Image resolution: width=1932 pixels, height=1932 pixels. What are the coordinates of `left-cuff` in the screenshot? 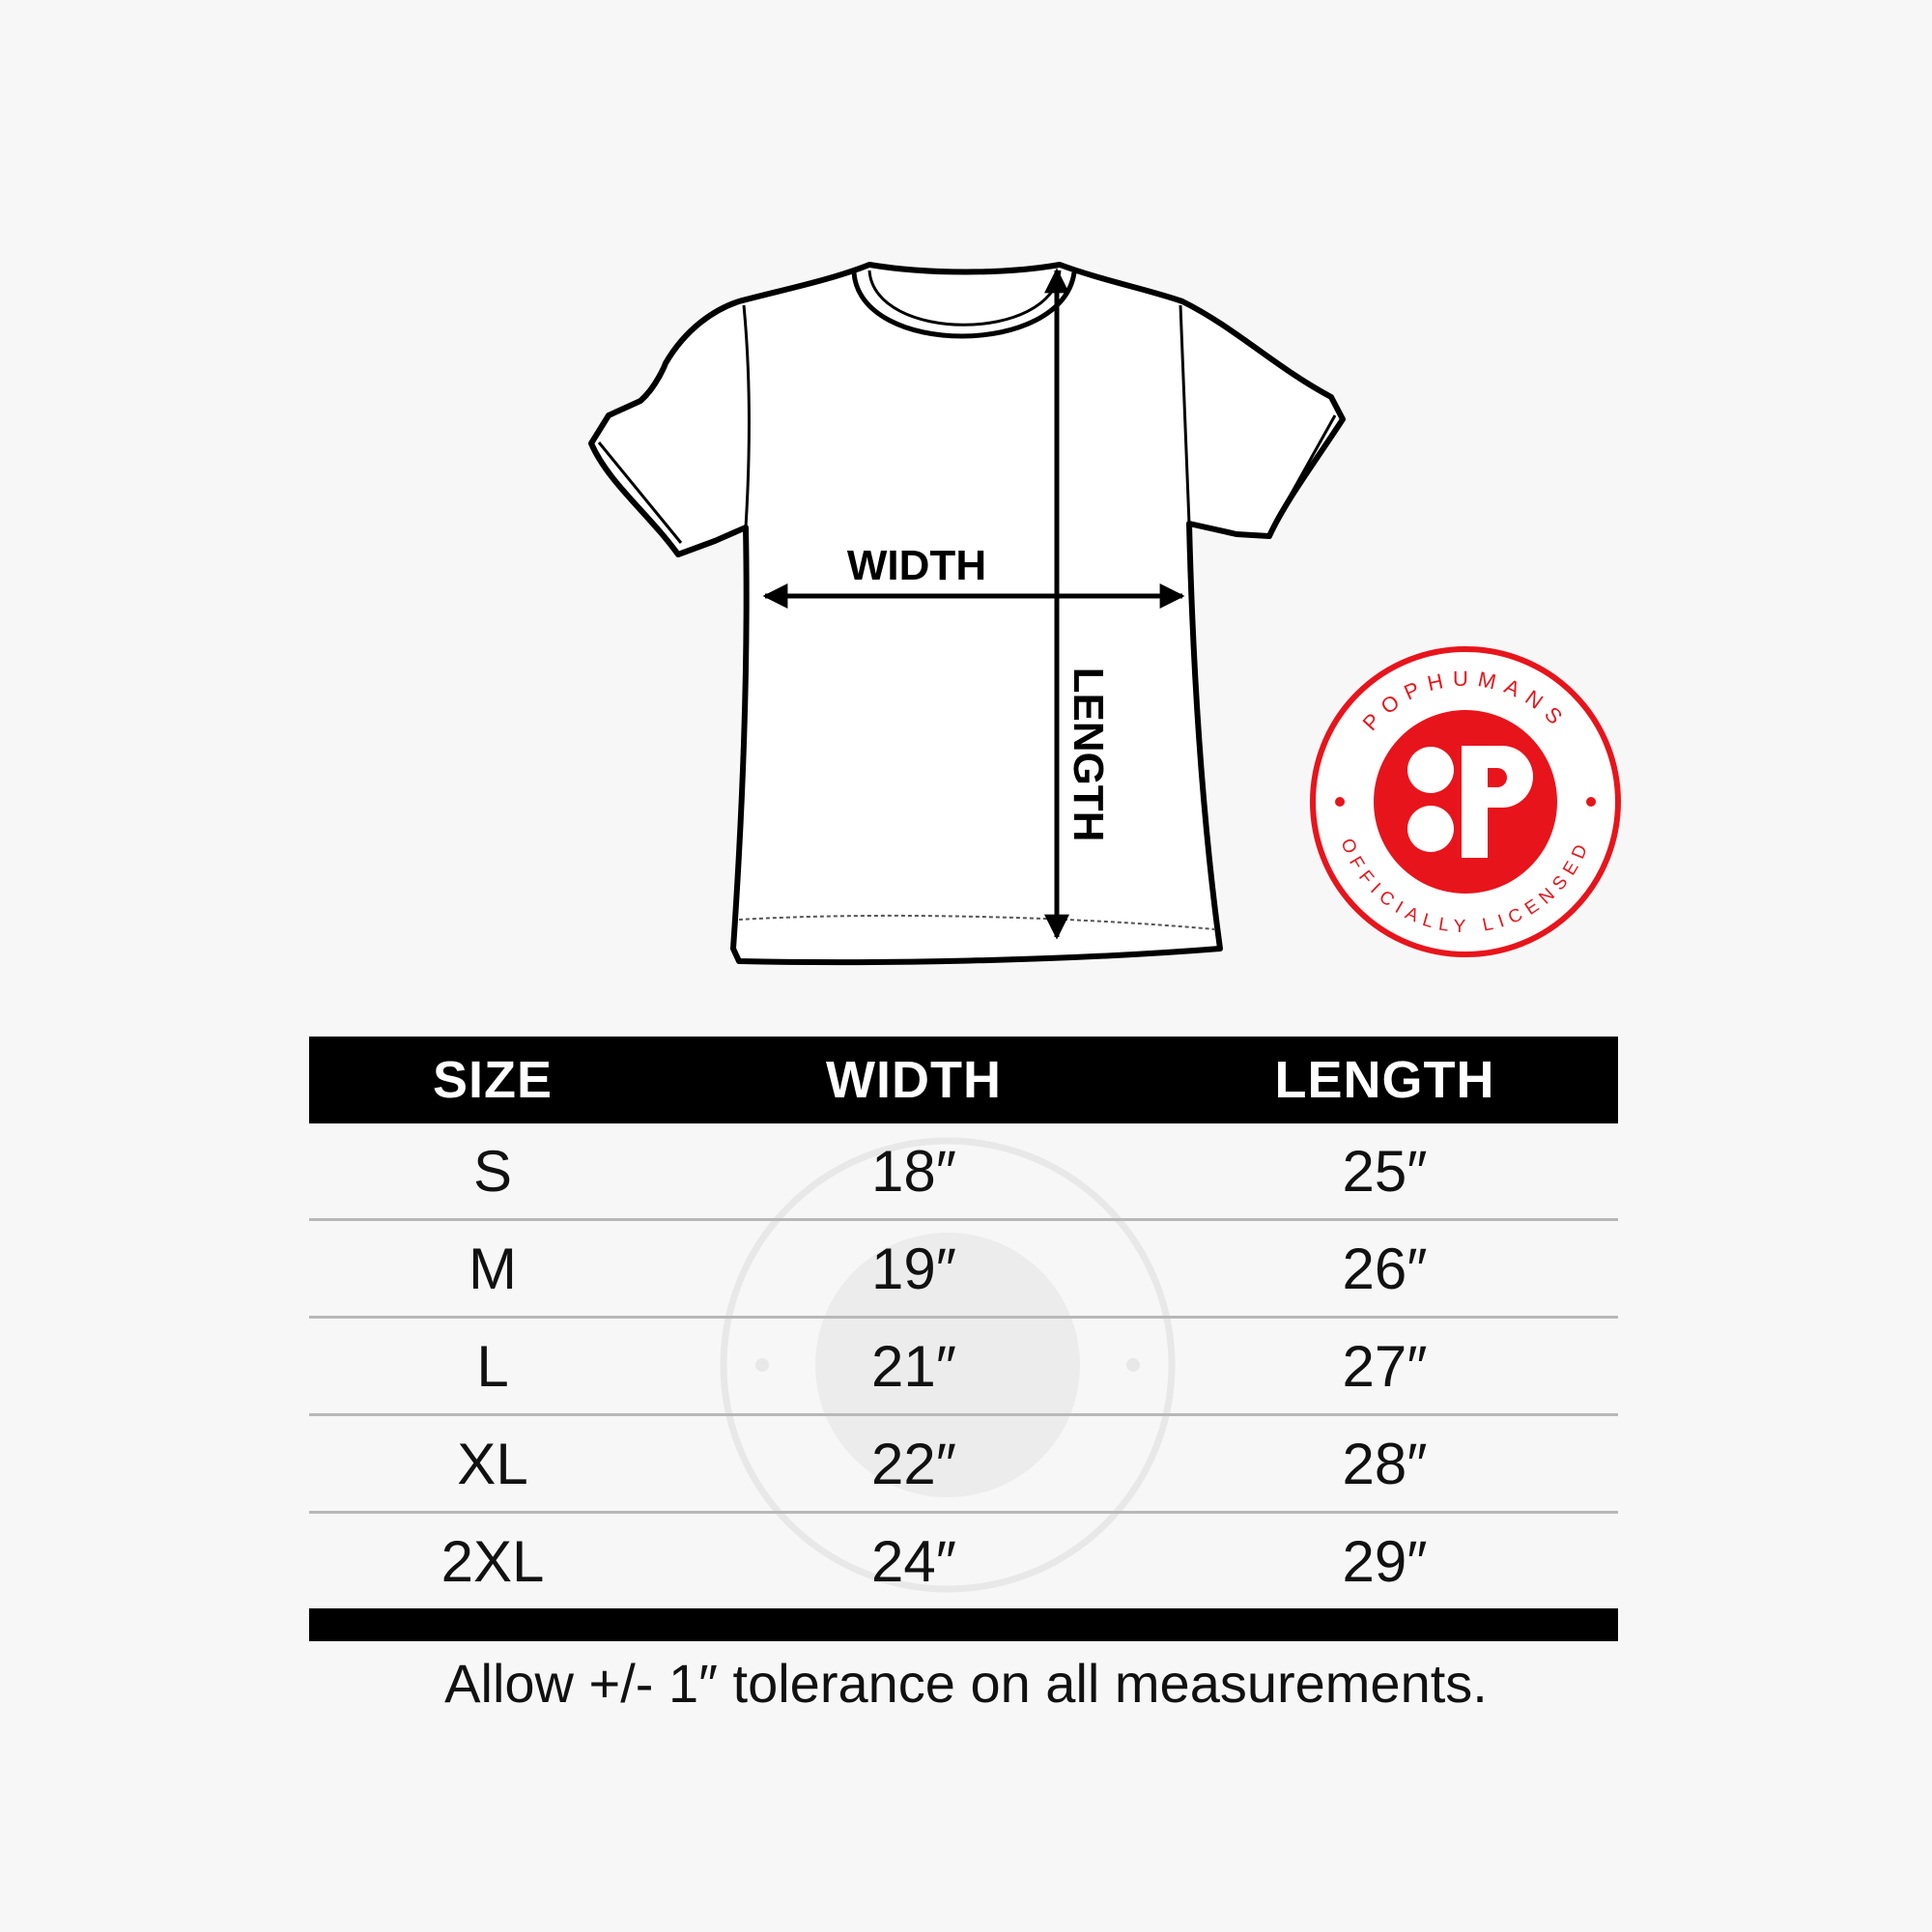 It's located at (640, 492).